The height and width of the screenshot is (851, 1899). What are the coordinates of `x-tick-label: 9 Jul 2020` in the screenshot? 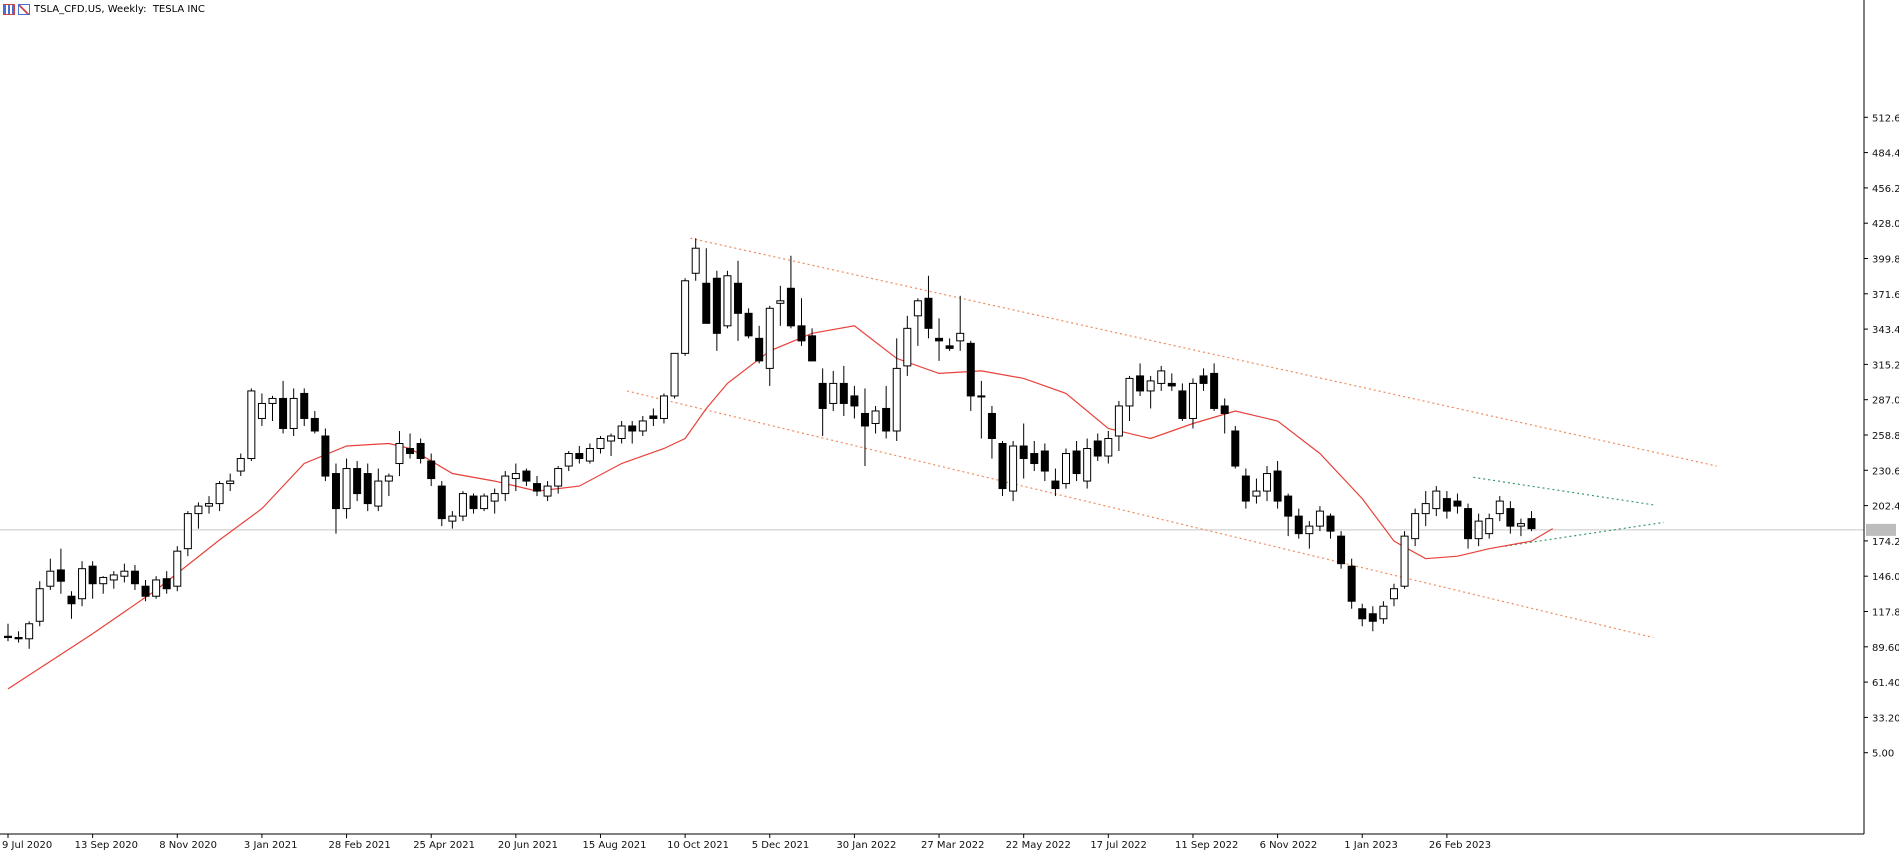 It's located at (27, 845).